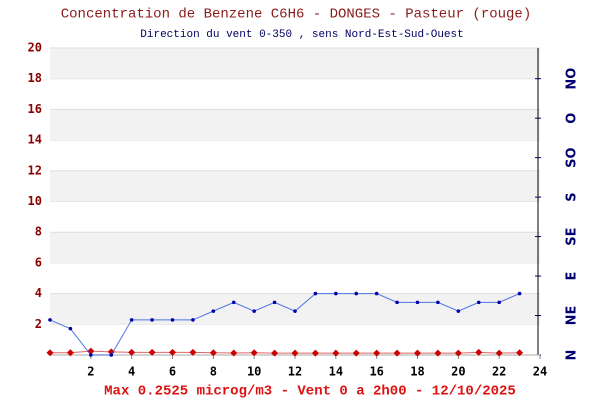  Describe the element at coordinates (38, 232) in the screenshot. I see `y-tick-label: 8` at that location.